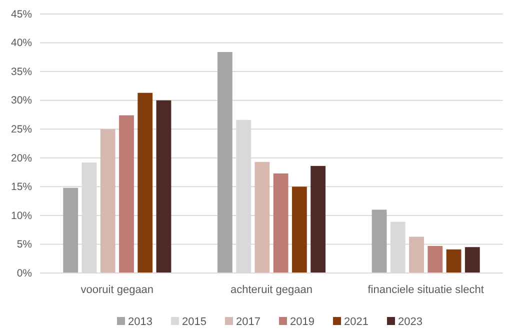 The width and height of the screenshot is (518, 335). I want to click on y-tick-label: 35%, so click(21, 72).